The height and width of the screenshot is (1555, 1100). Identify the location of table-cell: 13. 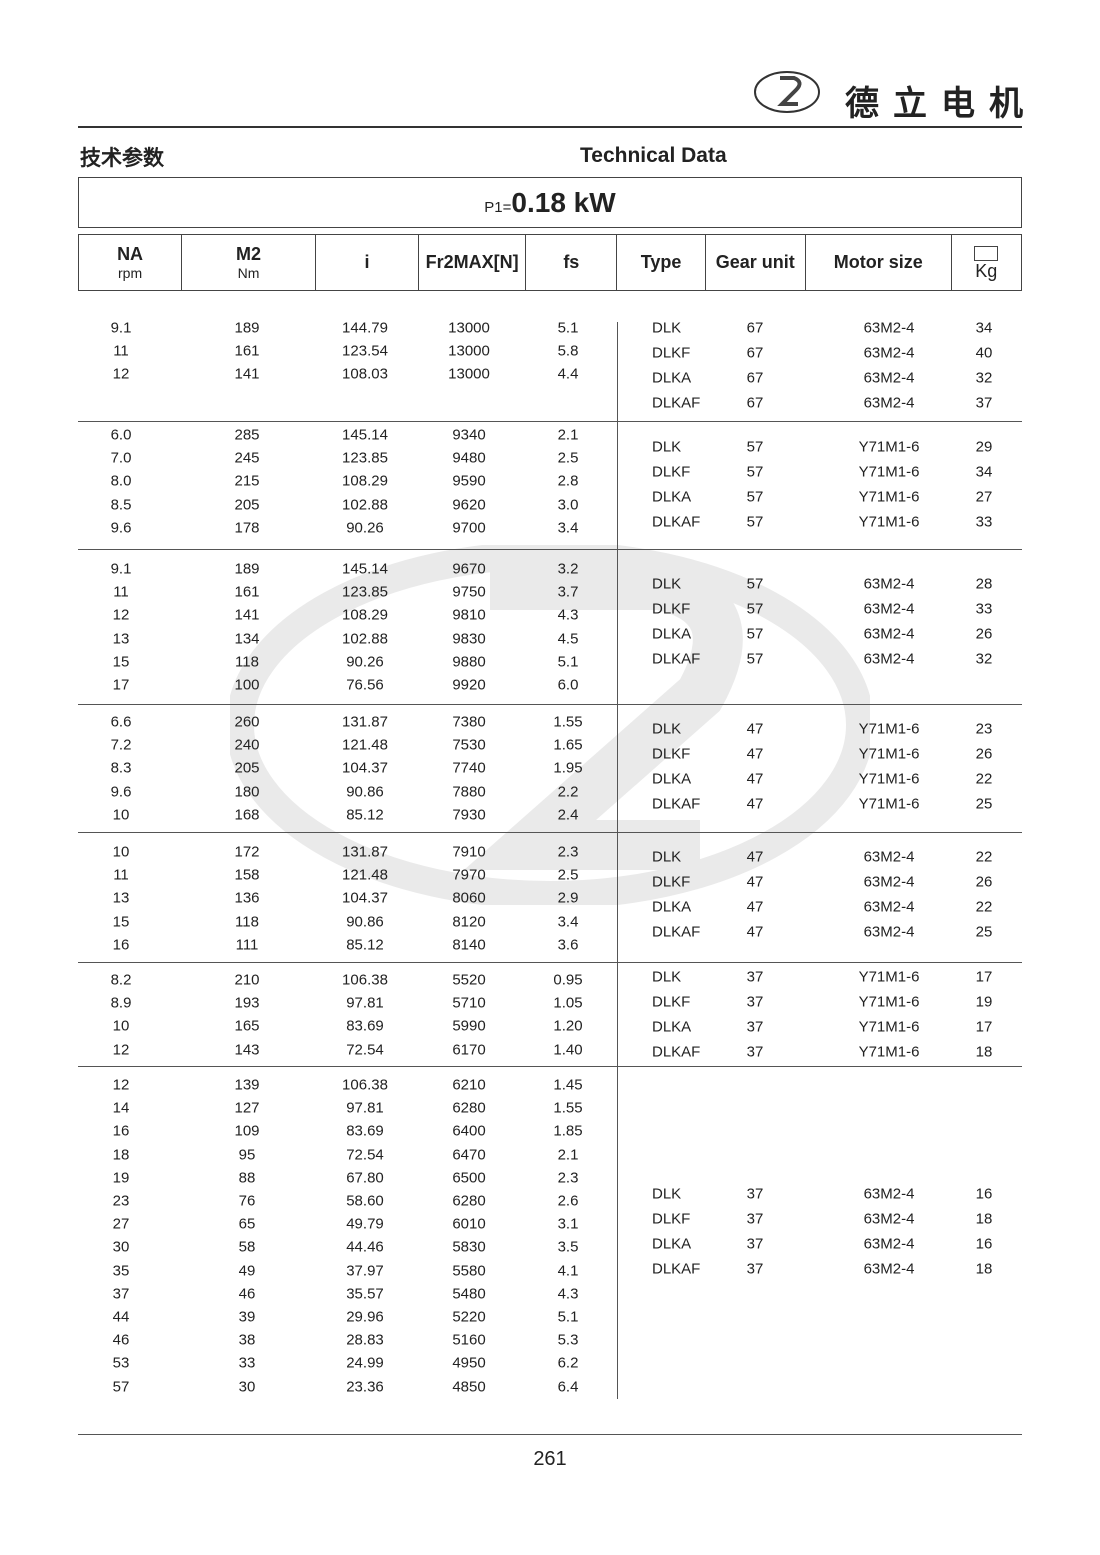
(121, 639).